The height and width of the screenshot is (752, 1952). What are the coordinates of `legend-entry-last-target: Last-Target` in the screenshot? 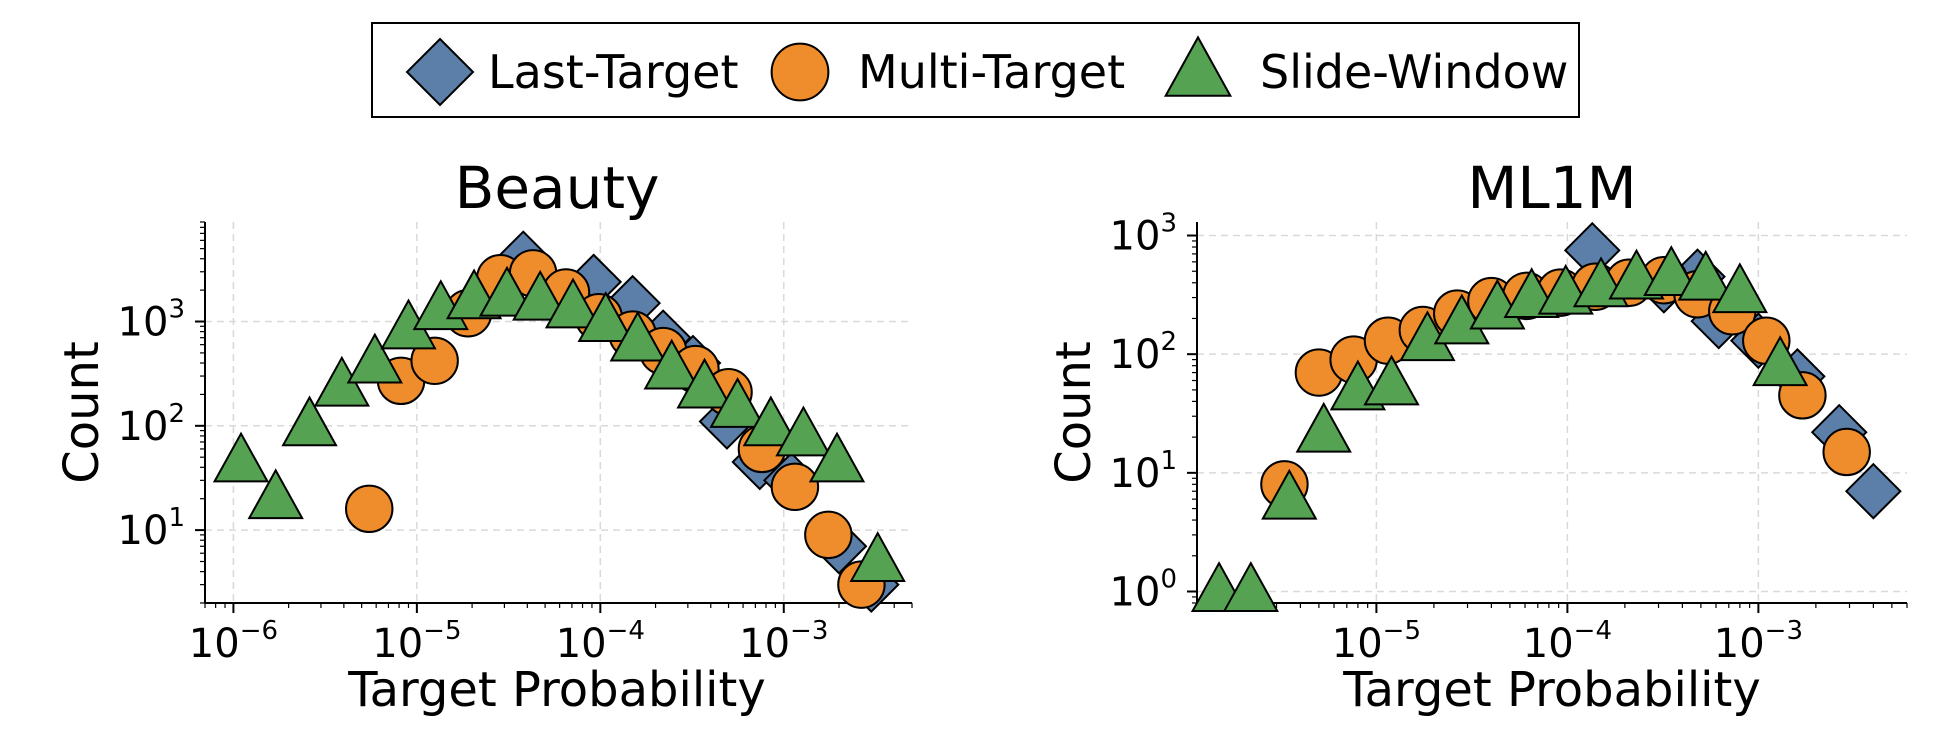 It's located at (572, 72).